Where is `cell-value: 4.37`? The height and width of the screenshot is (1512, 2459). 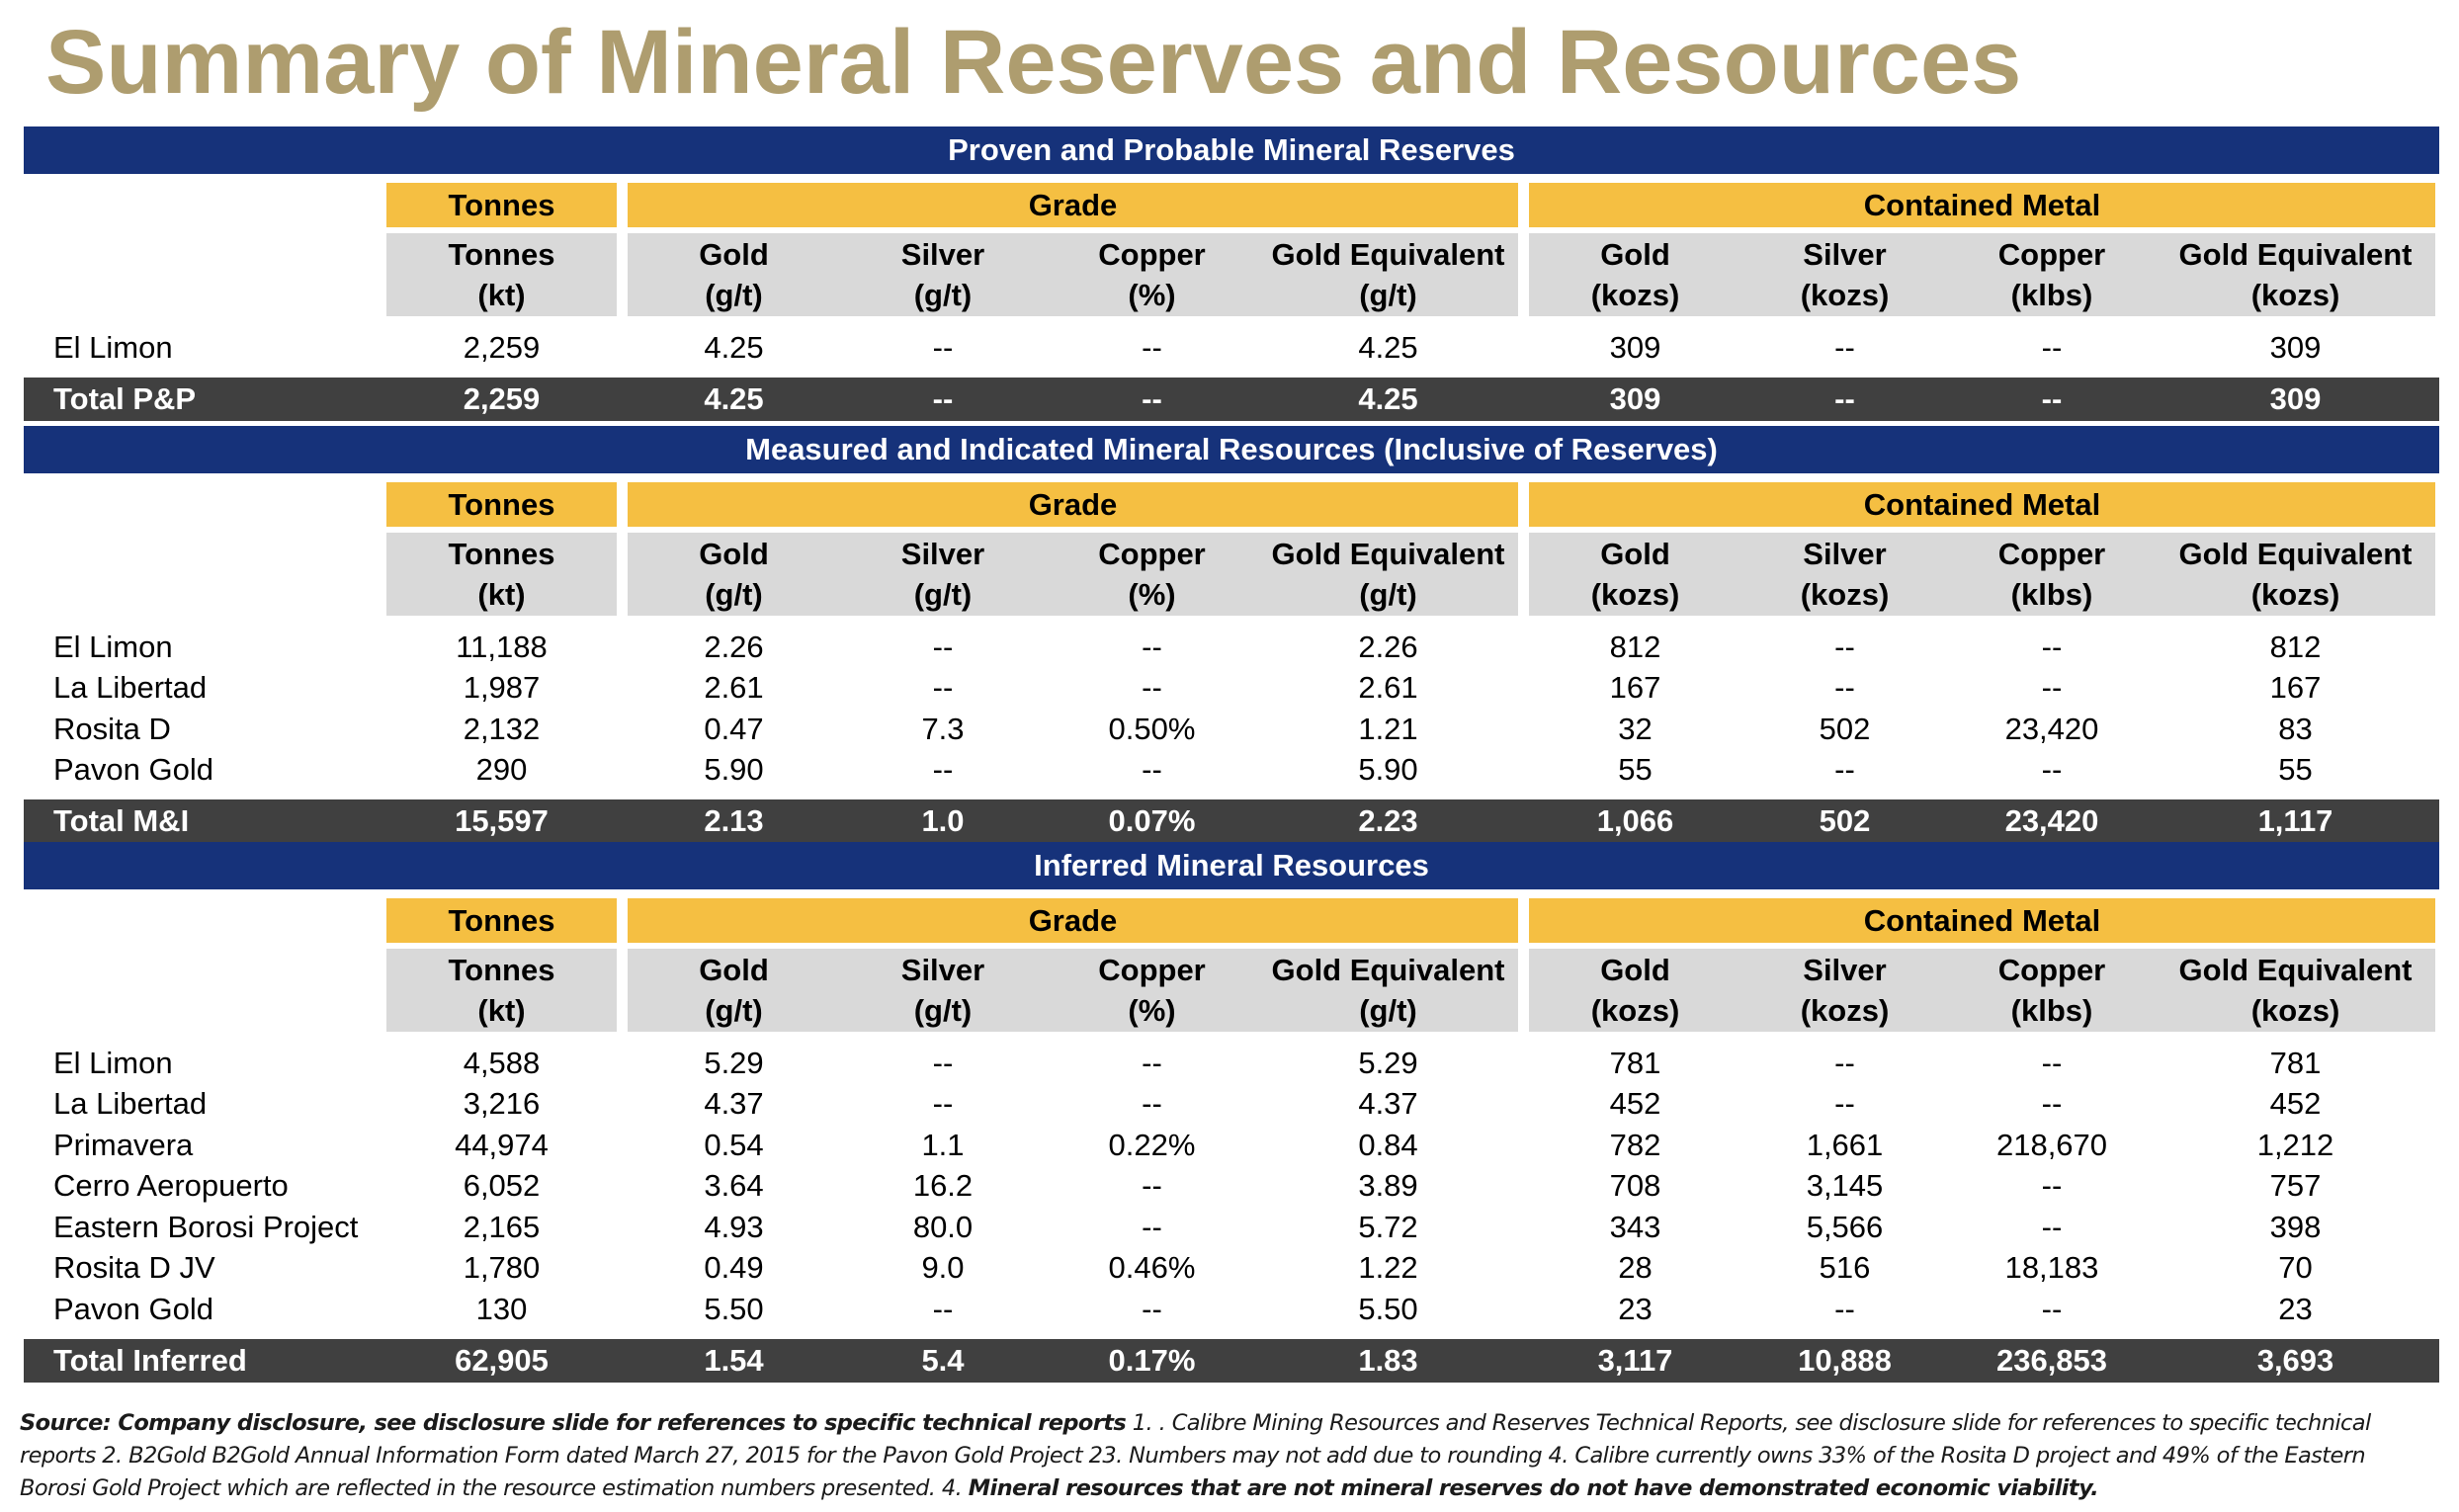
cell-value: 4.37 is located at coordinates (734, 1104).